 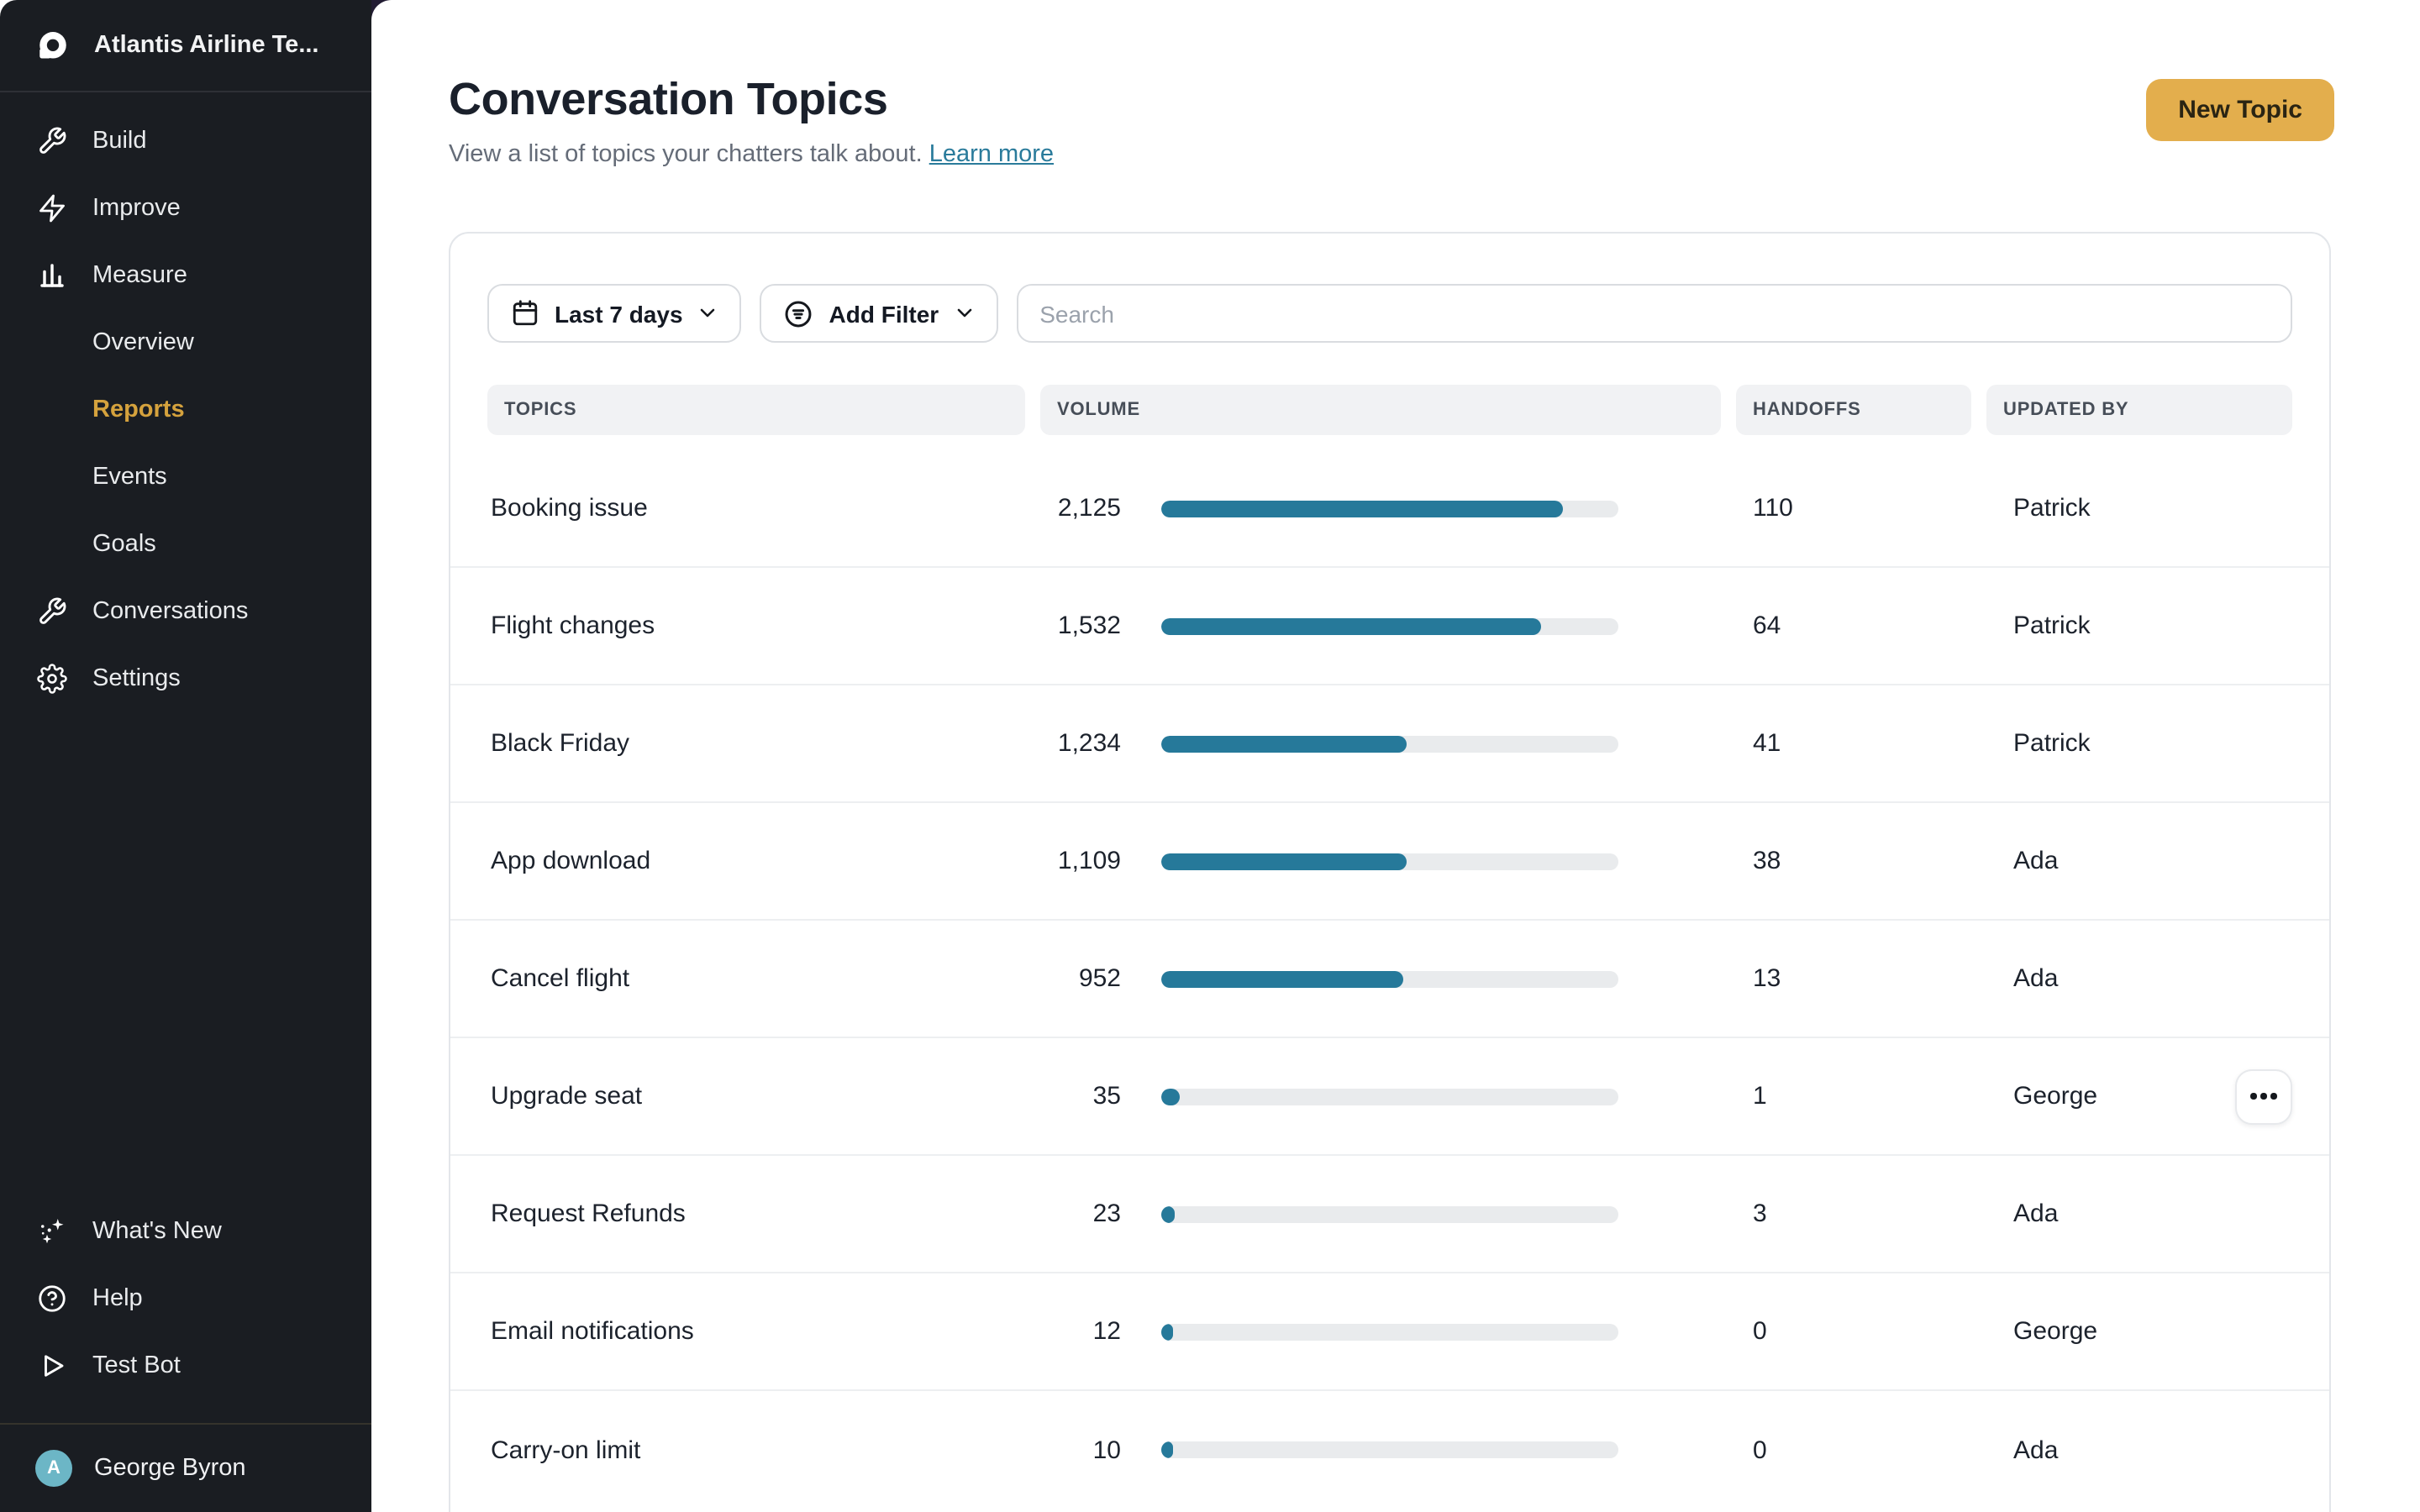 I want to click on table-row: Cancel flight 952 13 Ada, so click(x=1389, y=979).